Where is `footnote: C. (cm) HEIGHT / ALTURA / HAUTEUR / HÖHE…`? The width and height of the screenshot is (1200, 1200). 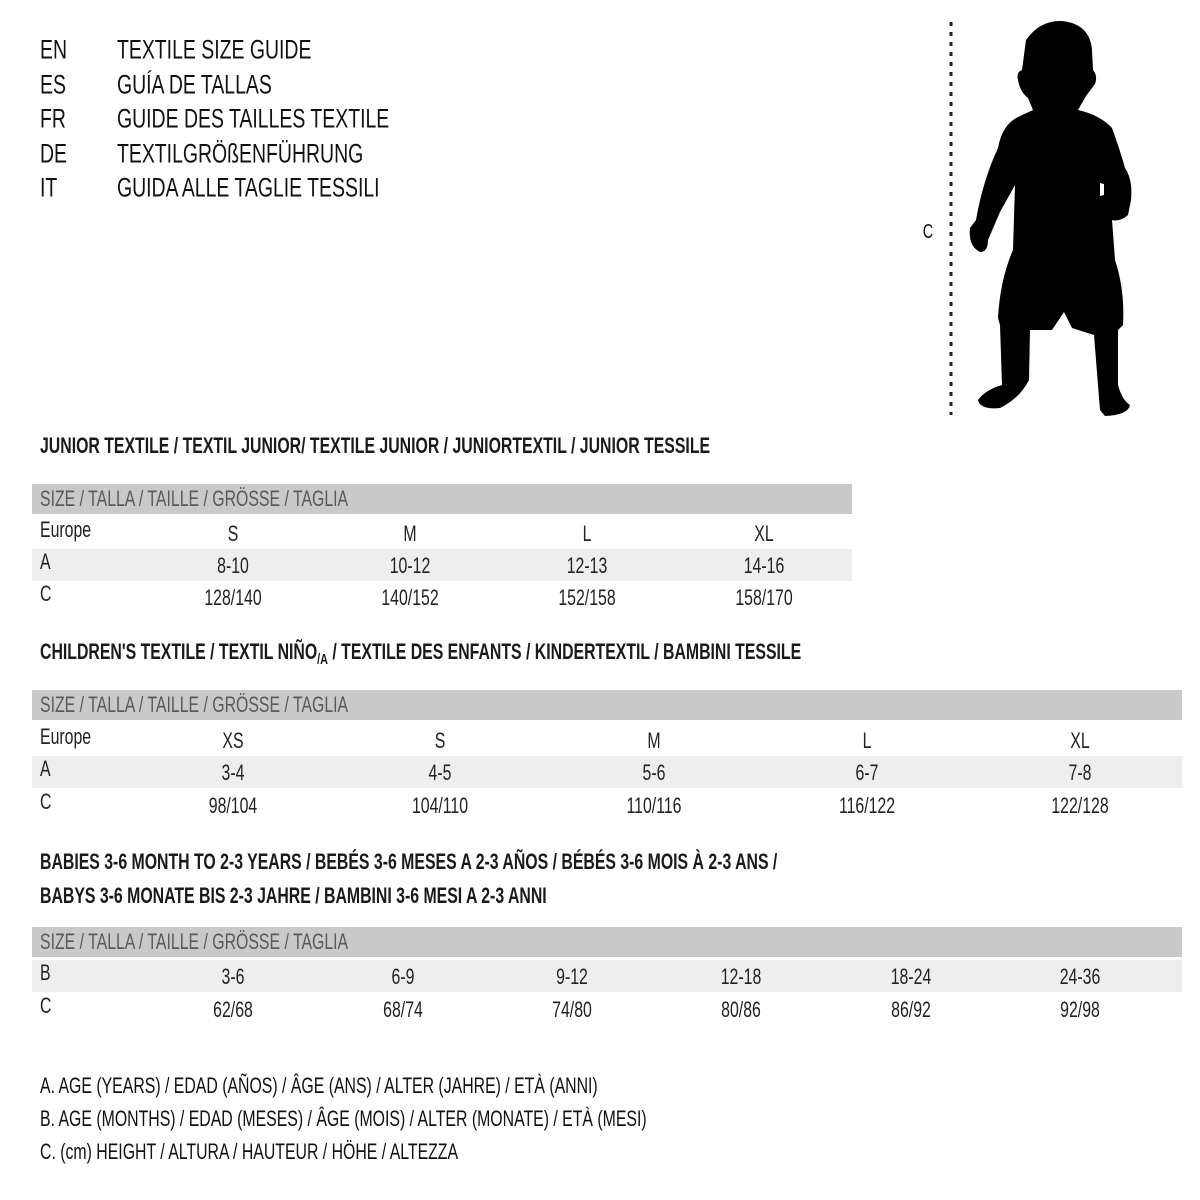 footnote: C. (cm) HEIGHT / ALTURA / HAUTEUR / HÖHE… is located at coordinates (249, 1151).